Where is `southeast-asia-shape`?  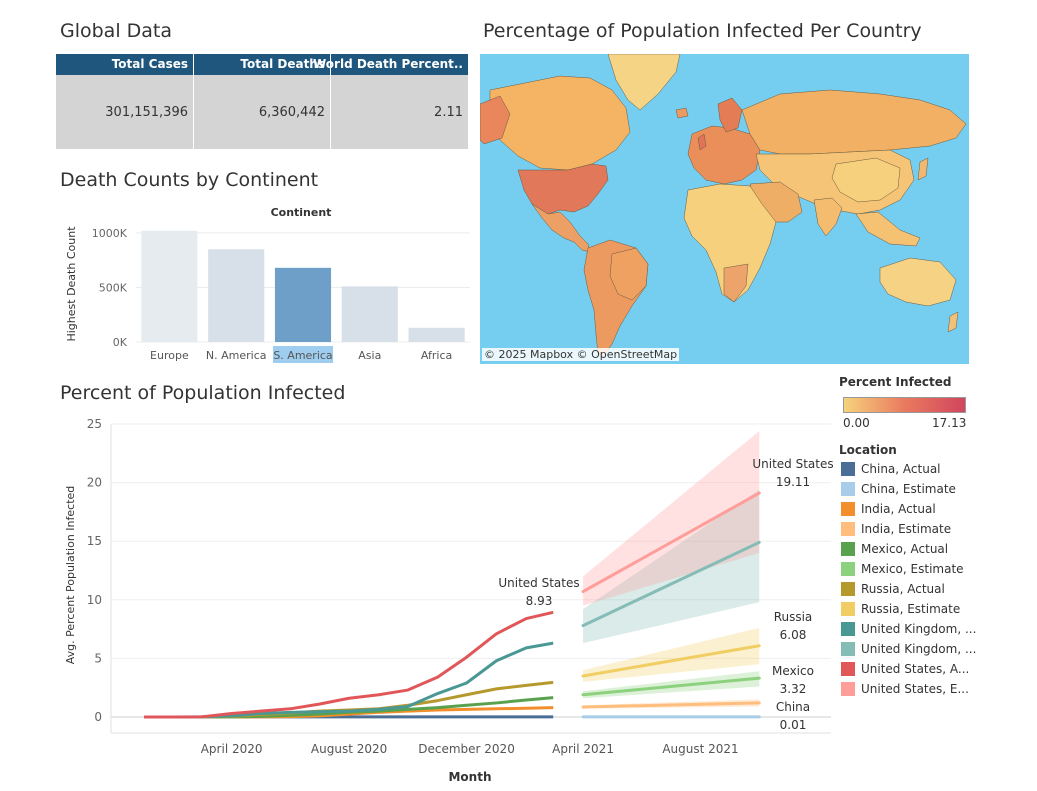
southeast-asia-shape is located at coordinates (888, 229).